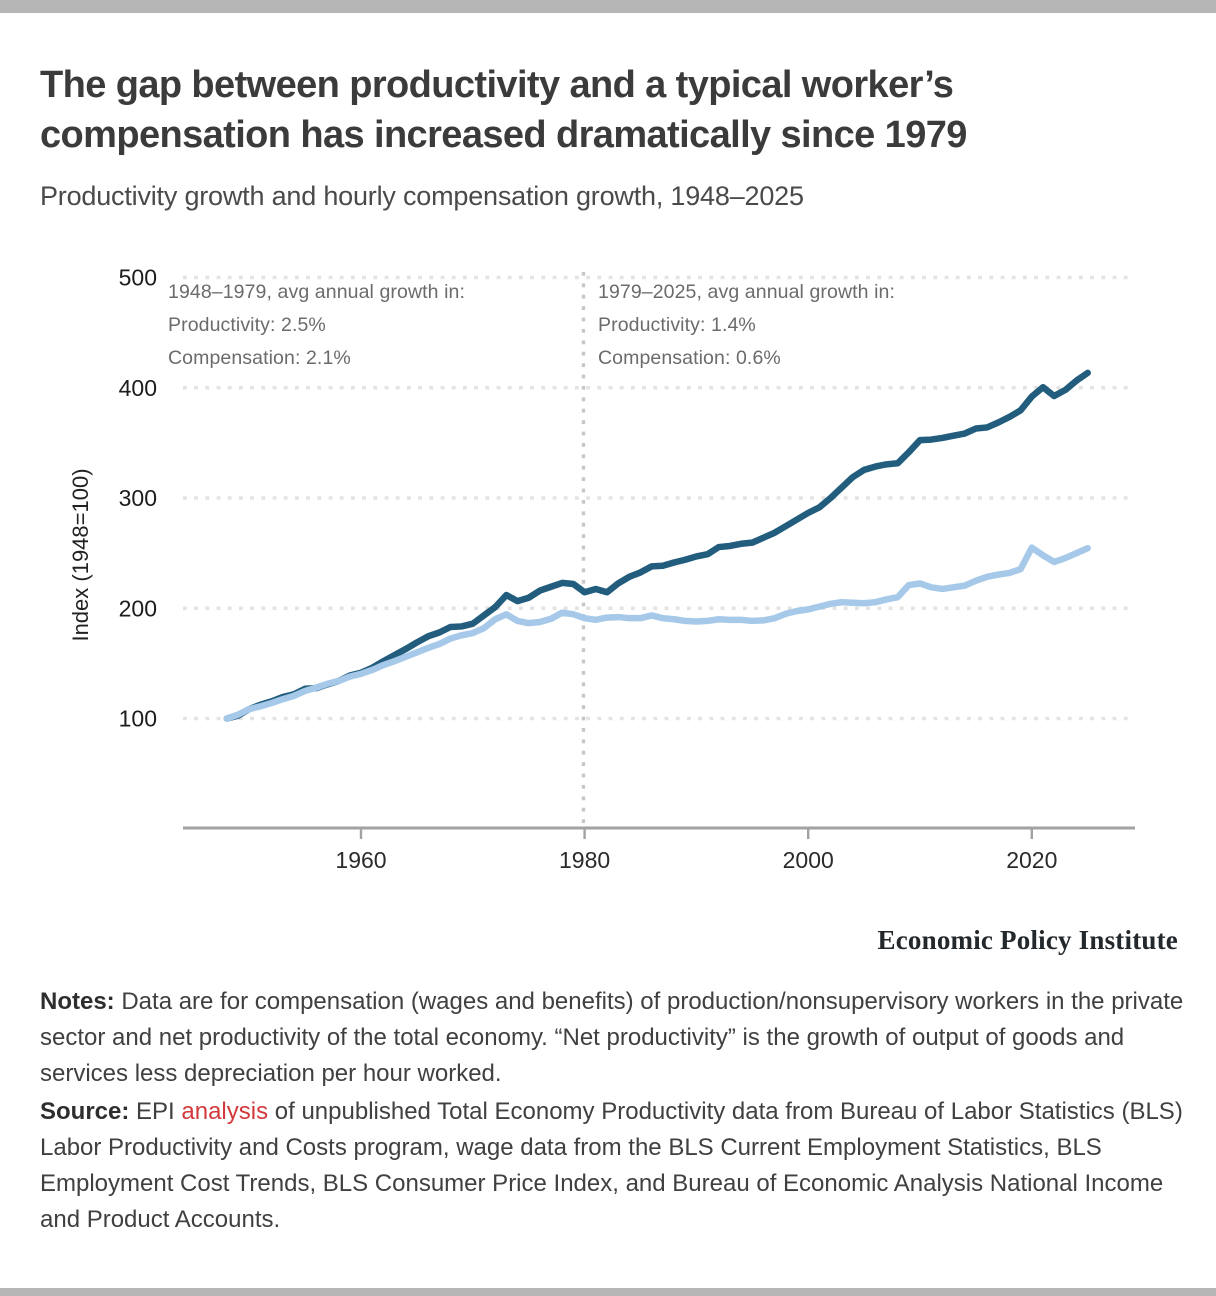  What do you see at coordinates (360, 860) in the screenshot?
I see `x-tick-label: 1960` at bounding box center [360, 860].